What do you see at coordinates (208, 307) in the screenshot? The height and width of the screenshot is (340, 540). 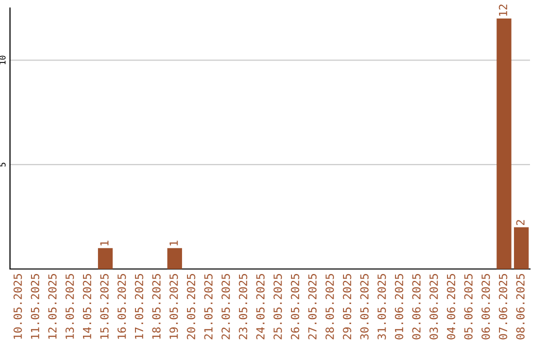 I see `x-tick-label: 21.05.2025` at bounding box center [208, 307].